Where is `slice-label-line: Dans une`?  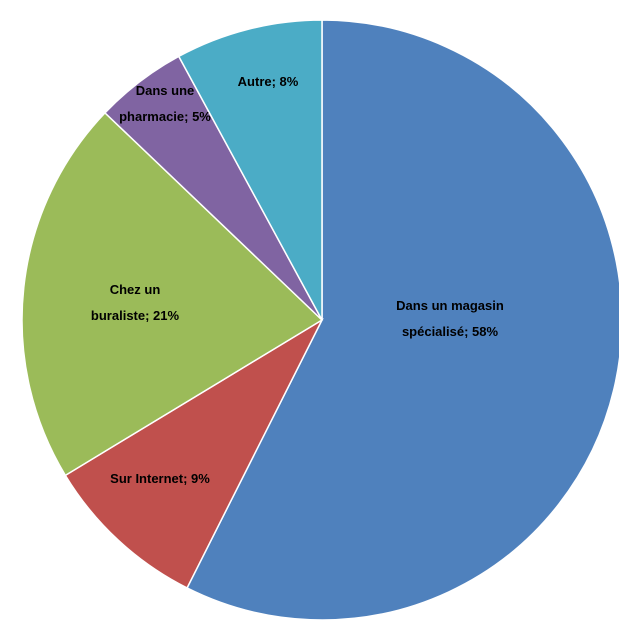
slice-label-line: Dans une is located at coordinates (165, 90).